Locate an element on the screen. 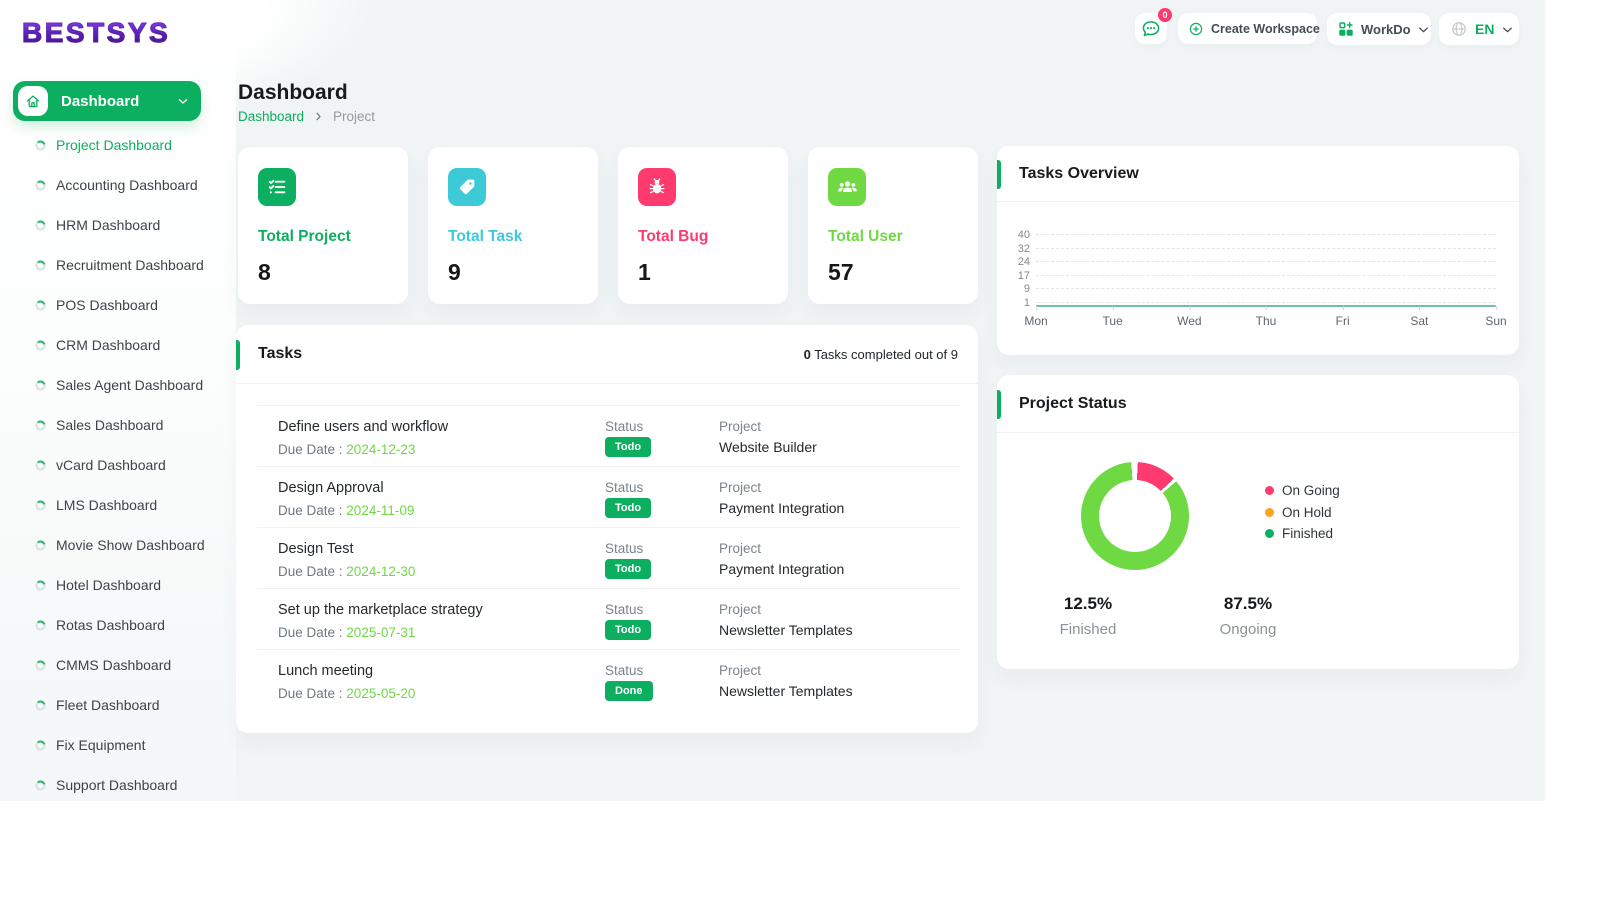  sidebar-item: Fleet Dashboard is located at coordinates (118, 705).